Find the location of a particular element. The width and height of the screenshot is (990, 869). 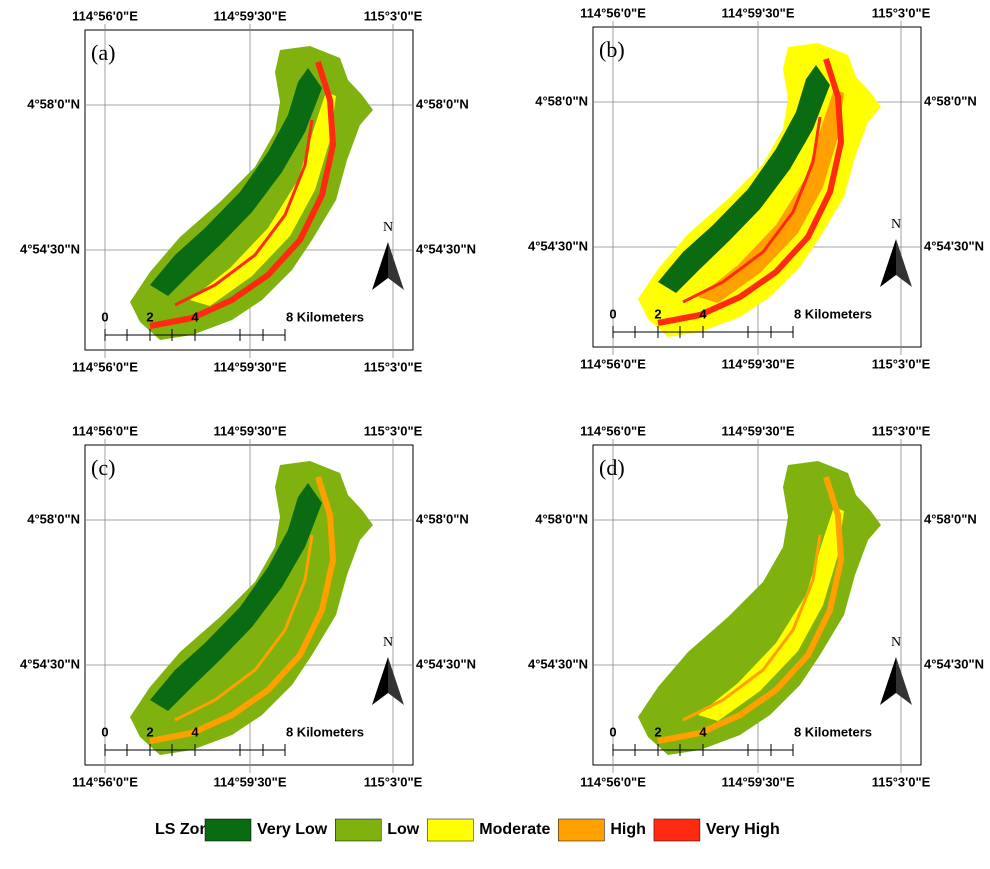

legend-label: High is located at coordinates (628, 829).